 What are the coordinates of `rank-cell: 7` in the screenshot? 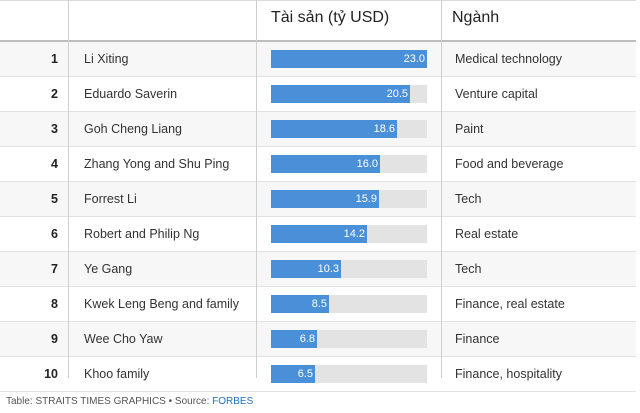 It's located at (54, 269).